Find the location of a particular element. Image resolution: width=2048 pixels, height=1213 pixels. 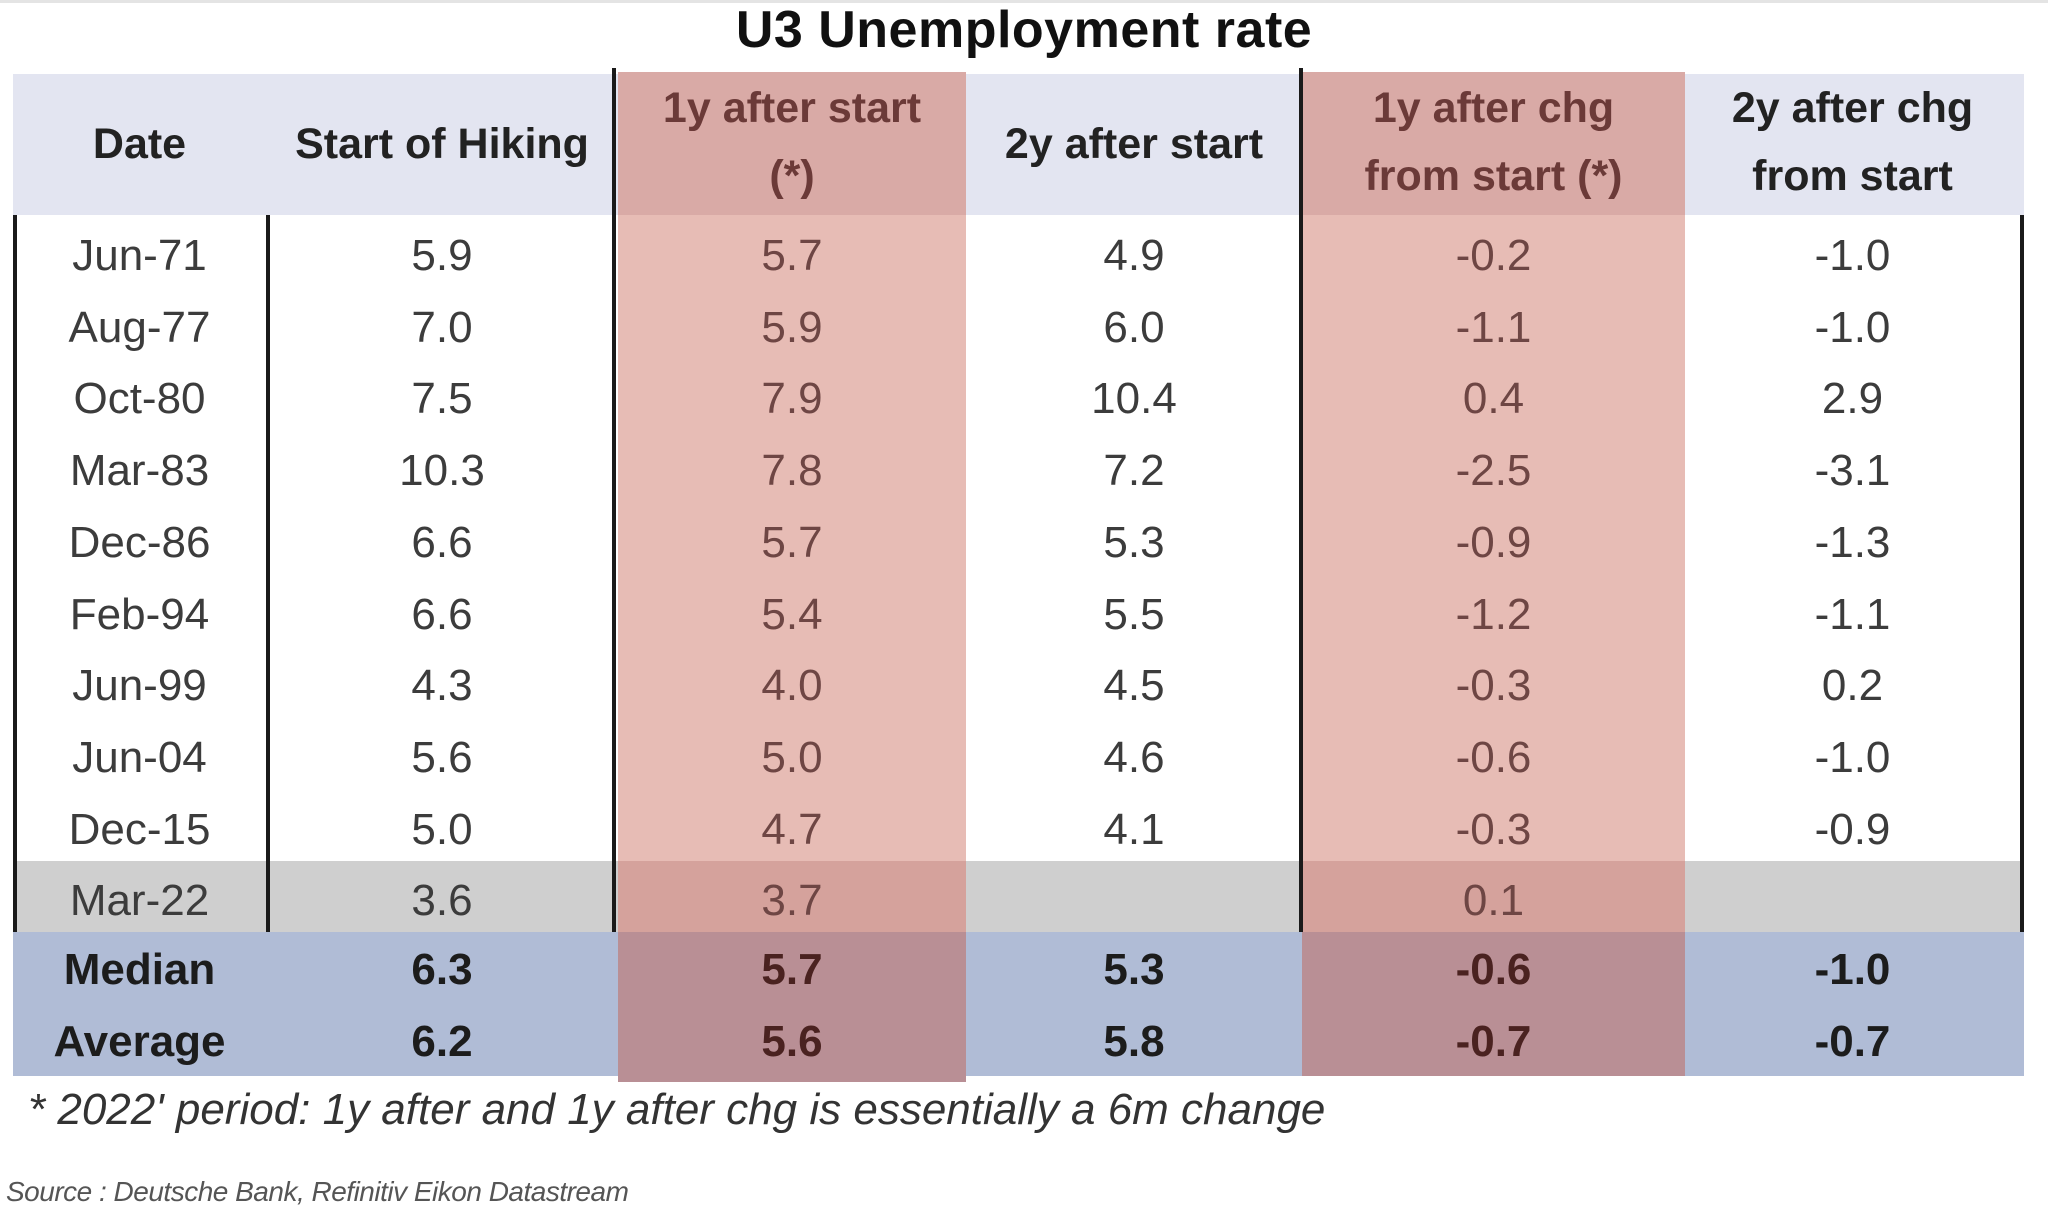

column-header-line1: Start of Hiking is located at coordinates (442, 144).